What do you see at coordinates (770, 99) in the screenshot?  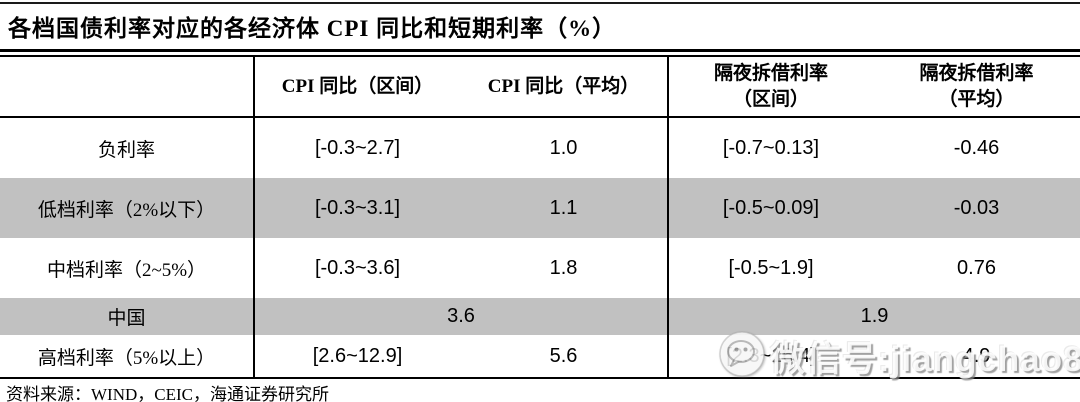 I see `header-overnight-range-line2: （区间）` at bounding box center [770, 99].